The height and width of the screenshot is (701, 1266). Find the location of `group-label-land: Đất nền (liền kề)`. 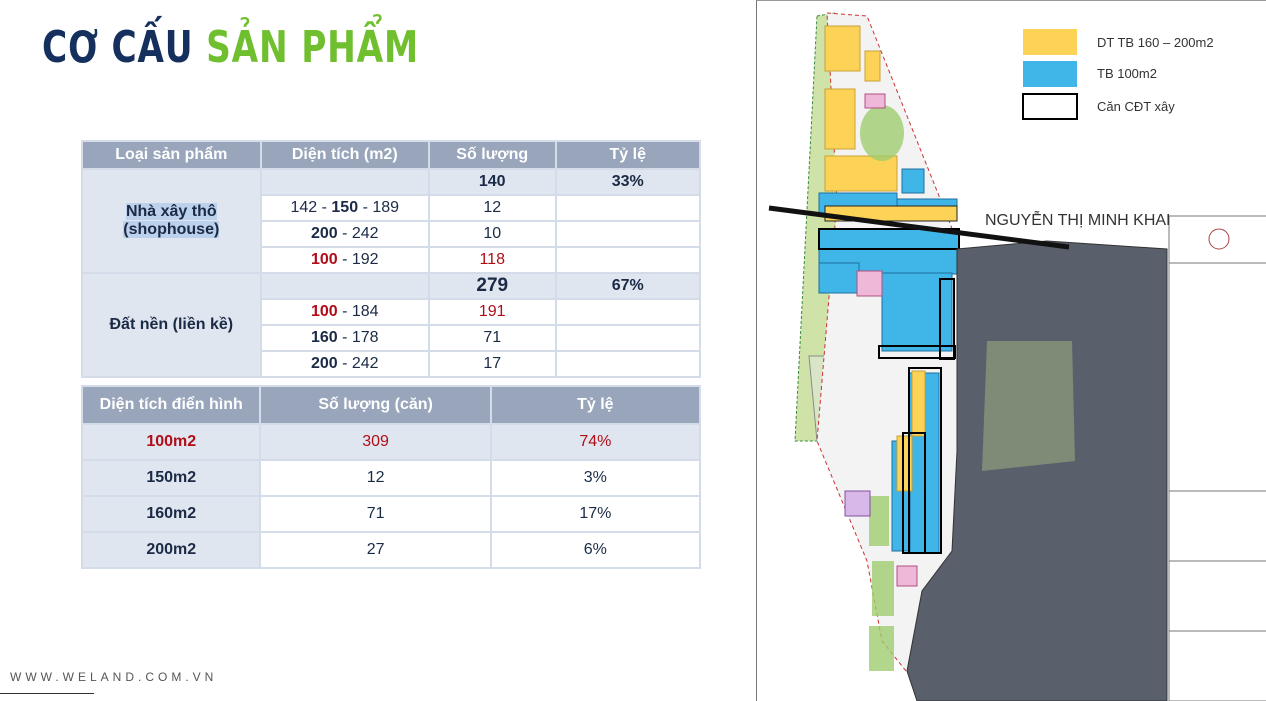

group-label-land: Đất nền (liền kề) is located at coordinates (171, 325).